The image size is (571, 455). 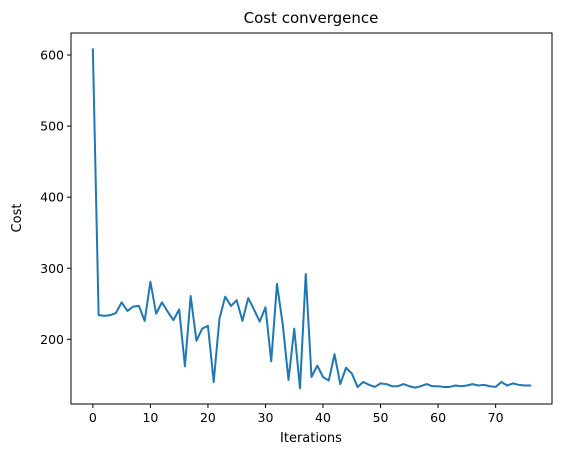 What do you see at coordinates (381, 417) in the screenshot?
I see `x-tick-label: 50` at bounding box center [381, 417].